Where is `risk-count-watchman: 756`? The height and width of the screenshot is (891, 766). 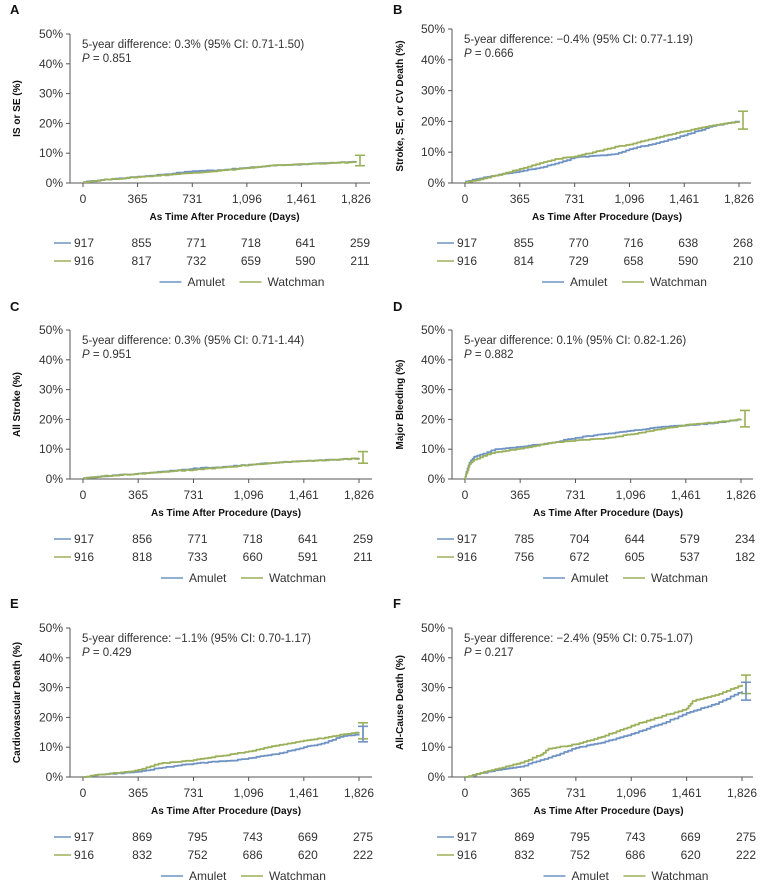 risk-count-watchman: 756 is located at coordinates (524, 557).